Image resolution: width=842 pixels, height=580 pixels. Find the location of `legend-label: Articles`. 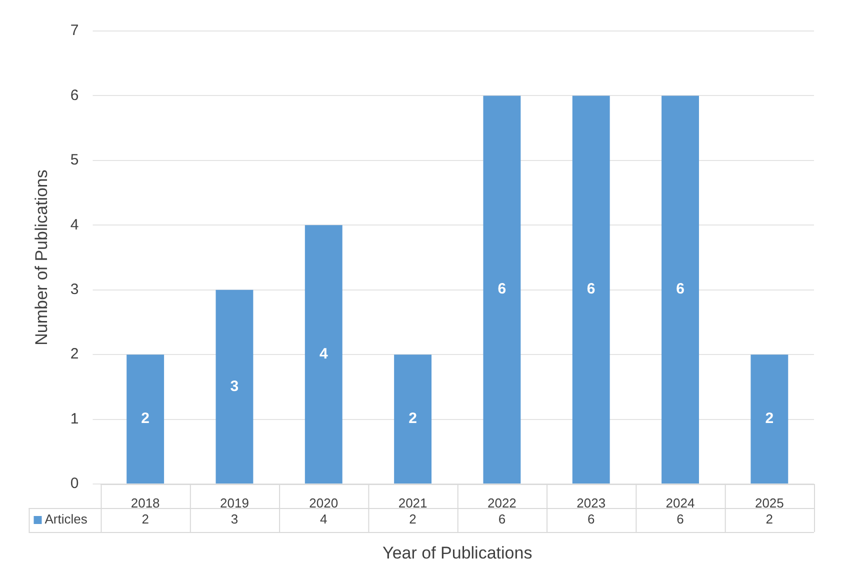

legend-label: Articles is located at coordinates (66, 519).